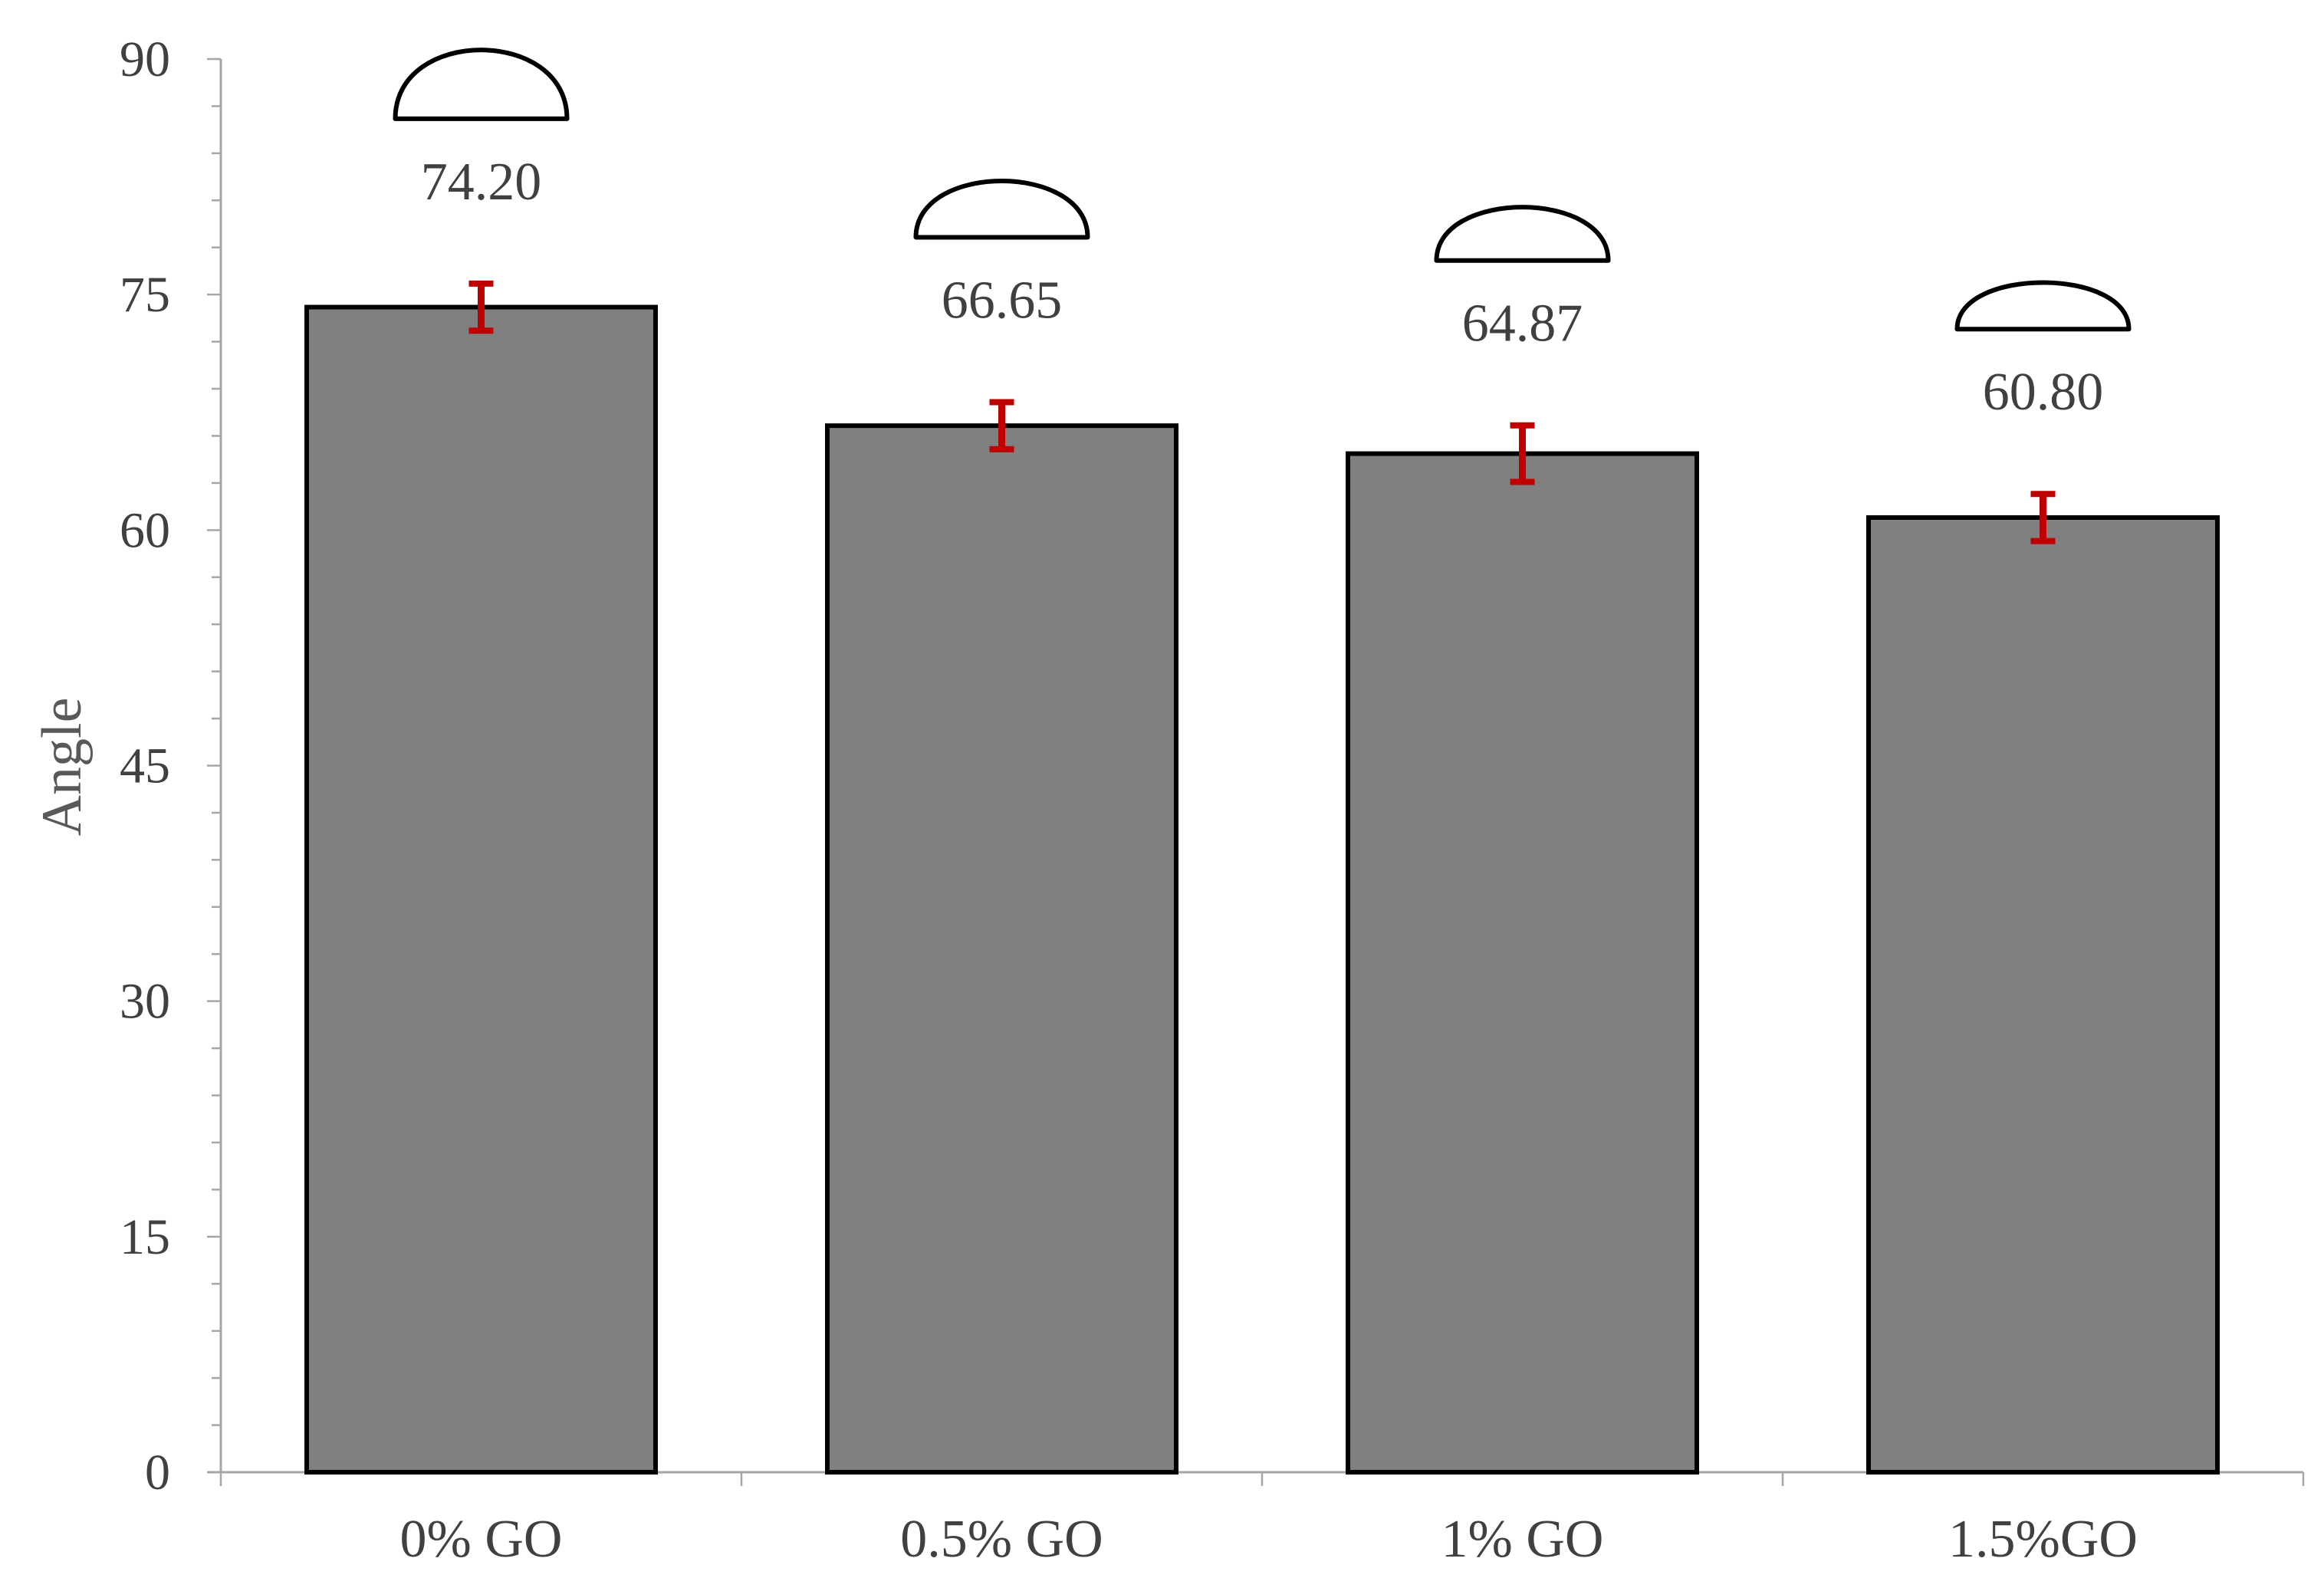  I want to click on x-category-label: 1.5%GO, so click(2043, 1539).